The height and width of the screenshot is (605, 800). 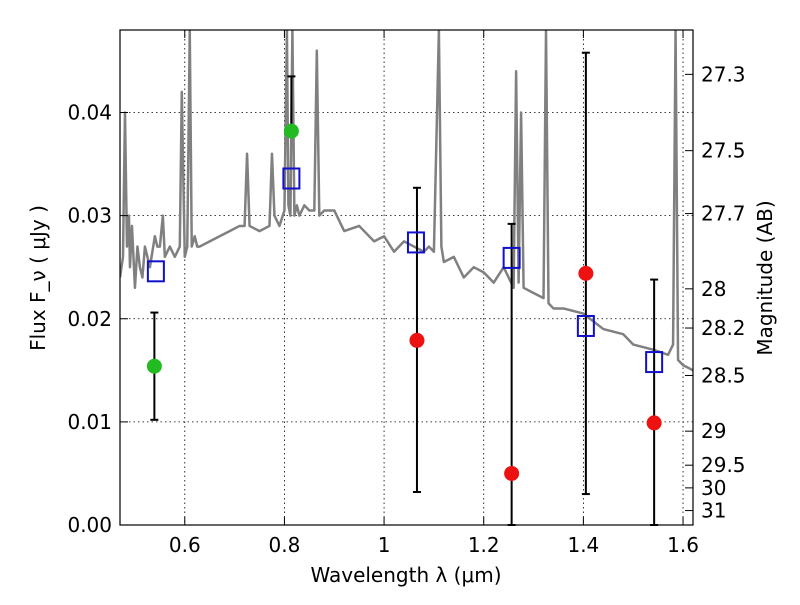 What do you see at coordinates (285, 545) in the screenshot?
I see `x-tick-label: 0.8` at bounding box center [285, 545].